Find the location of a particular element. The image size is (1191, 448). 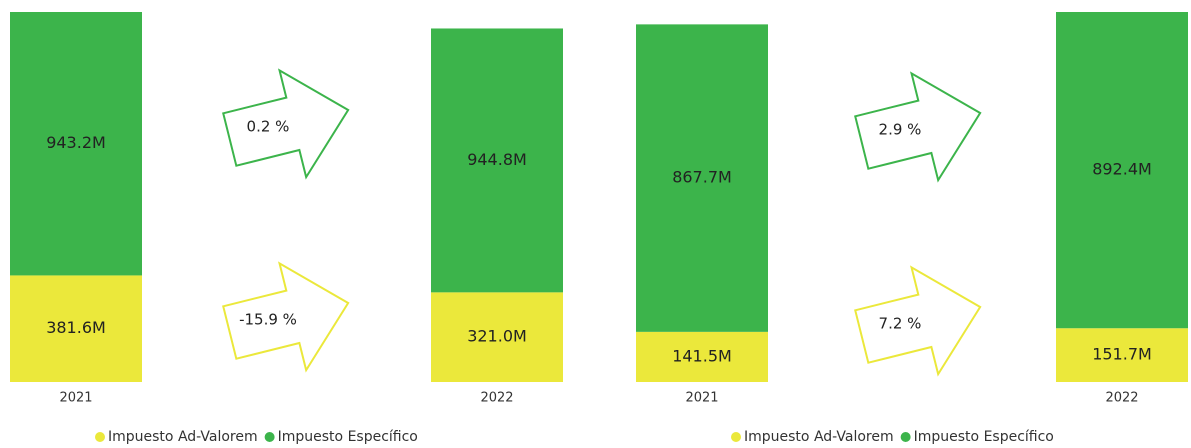

data-label: 944.8M is located at coordinates (497, 159).